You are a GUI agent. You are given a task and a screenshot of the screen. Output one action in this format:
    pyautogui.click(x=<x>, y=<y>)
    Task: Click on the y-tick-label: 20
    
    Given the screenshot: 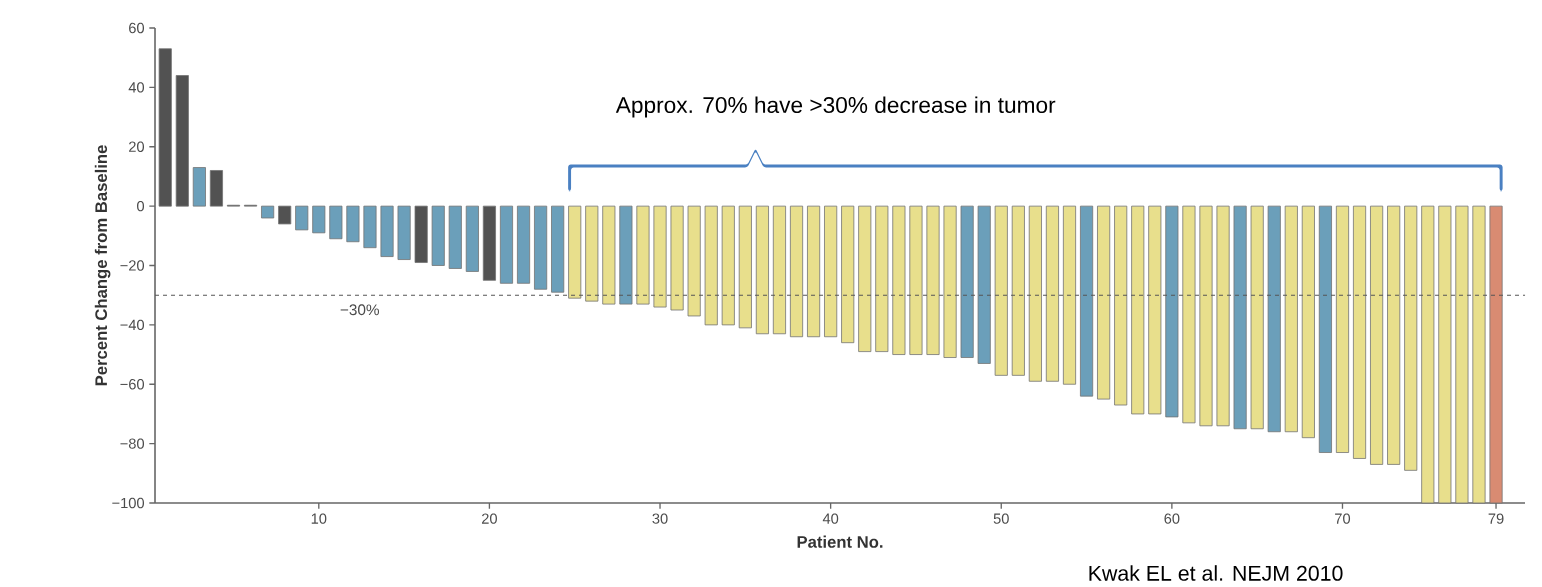 What is the action you would take?
    pyautogui.click(x=137, y=146)
    